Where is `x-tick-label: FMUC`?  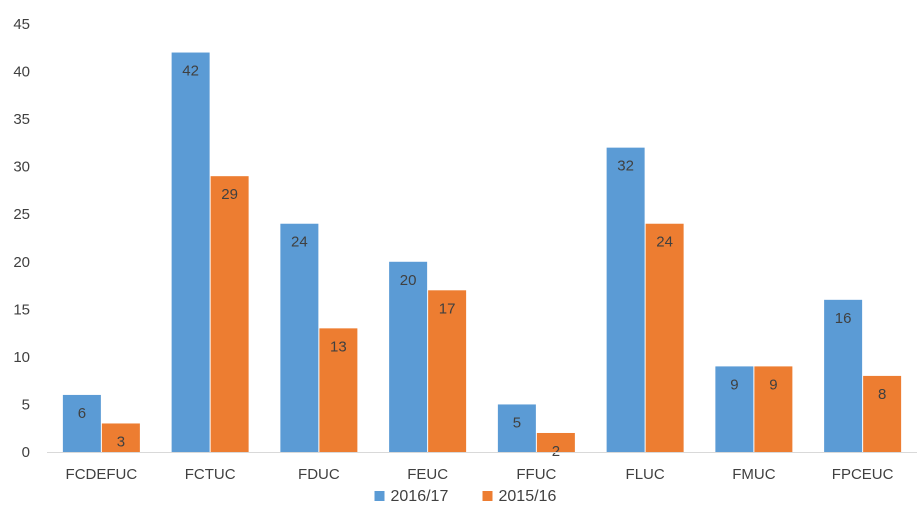
x-tick-label: FMUC is located at coordinates (753, 474).